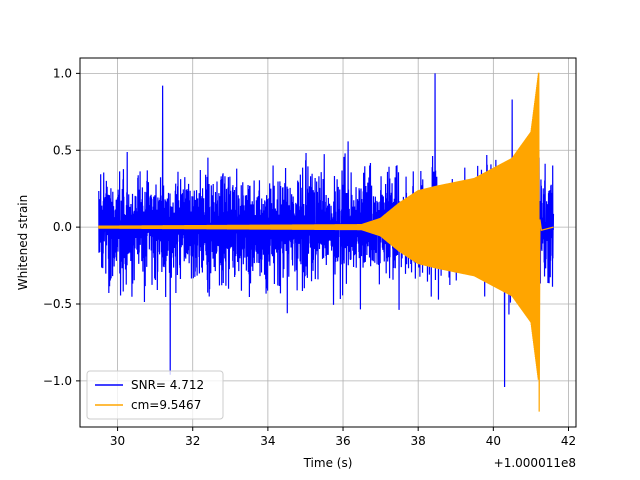 This screenshot has height=480, width=640. What do you see at coordinates (23, 243) in the screenshot?
I see `y-axis-title: Whitened strain` at bounding box center [23, 243].